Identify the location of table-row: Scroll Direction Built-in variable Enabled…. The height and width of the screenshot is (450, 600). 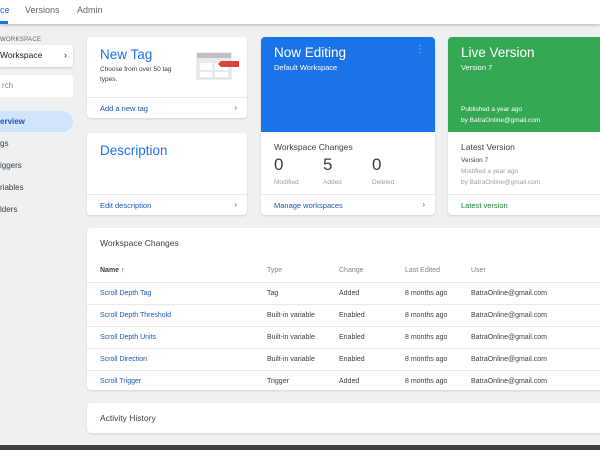
(343, 358).